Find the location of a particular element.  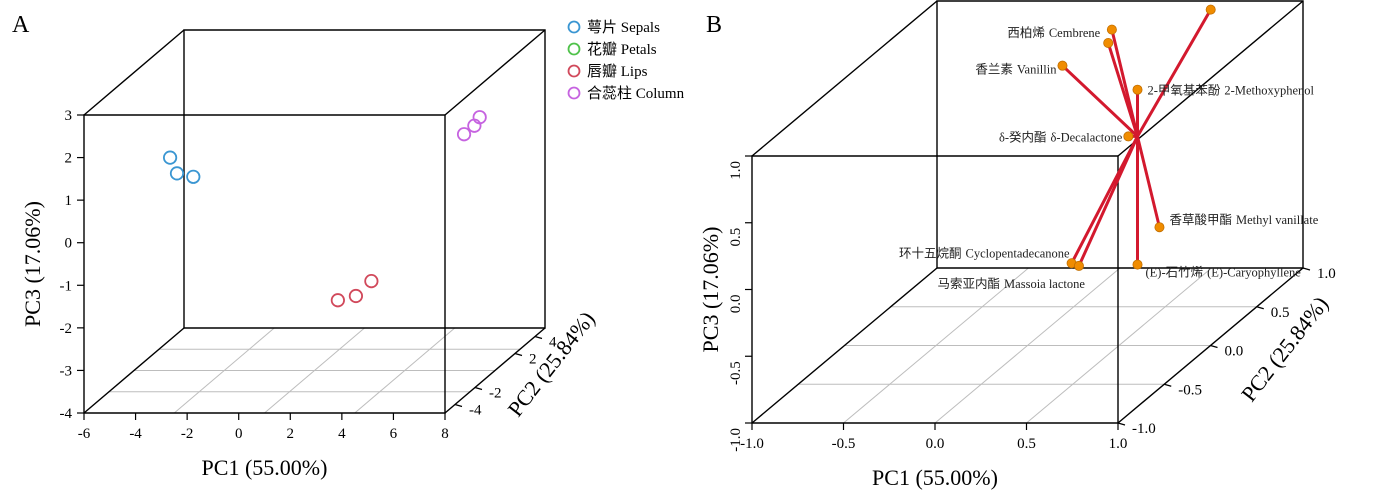

y-axis-label: PC2 (25.84%) is located at coordinates (550, 364).